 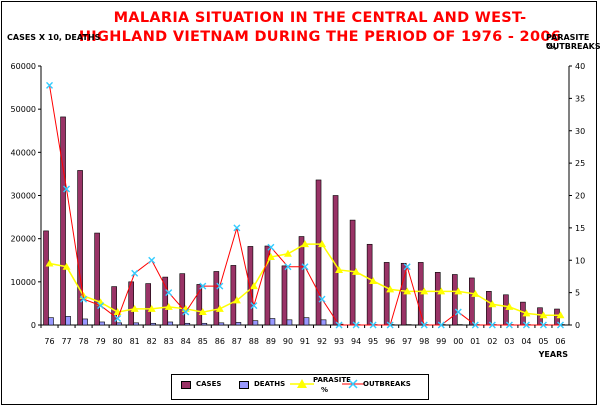 What do you see at coordinates (254, 341) in the screenshot?
I see `x-tick-label: 88` at bounding box center [254, 341].